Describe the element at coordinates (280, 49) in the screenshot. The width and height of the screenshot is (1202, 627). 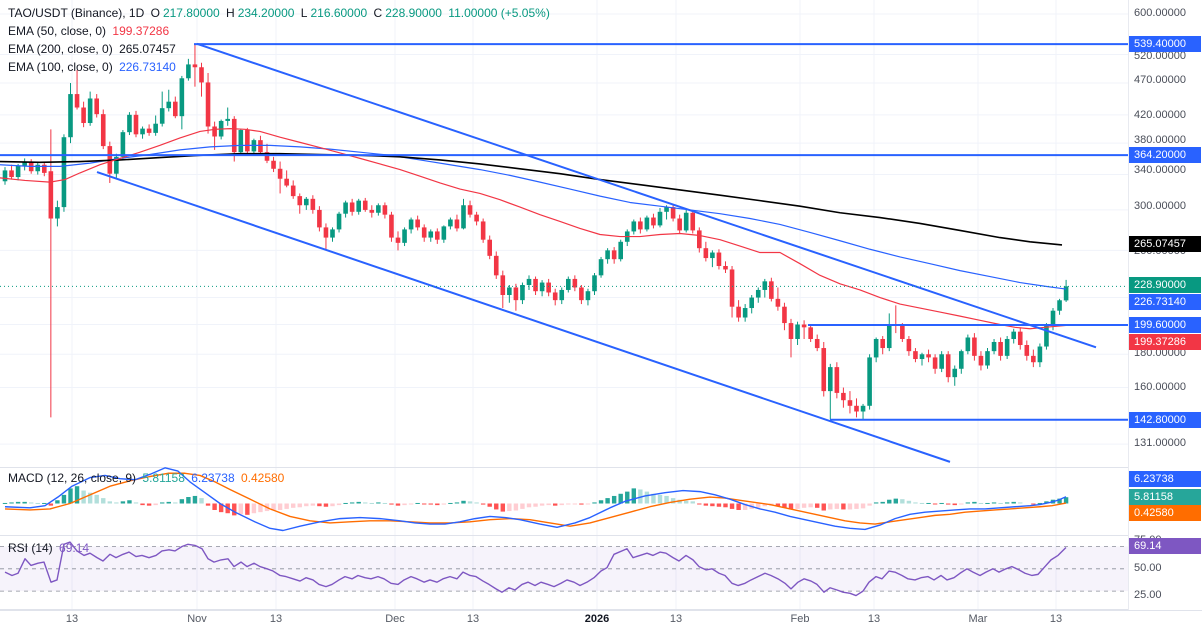
I see `ema200-legend-row: EMA (200, close, 0) 265.07457` at that location.